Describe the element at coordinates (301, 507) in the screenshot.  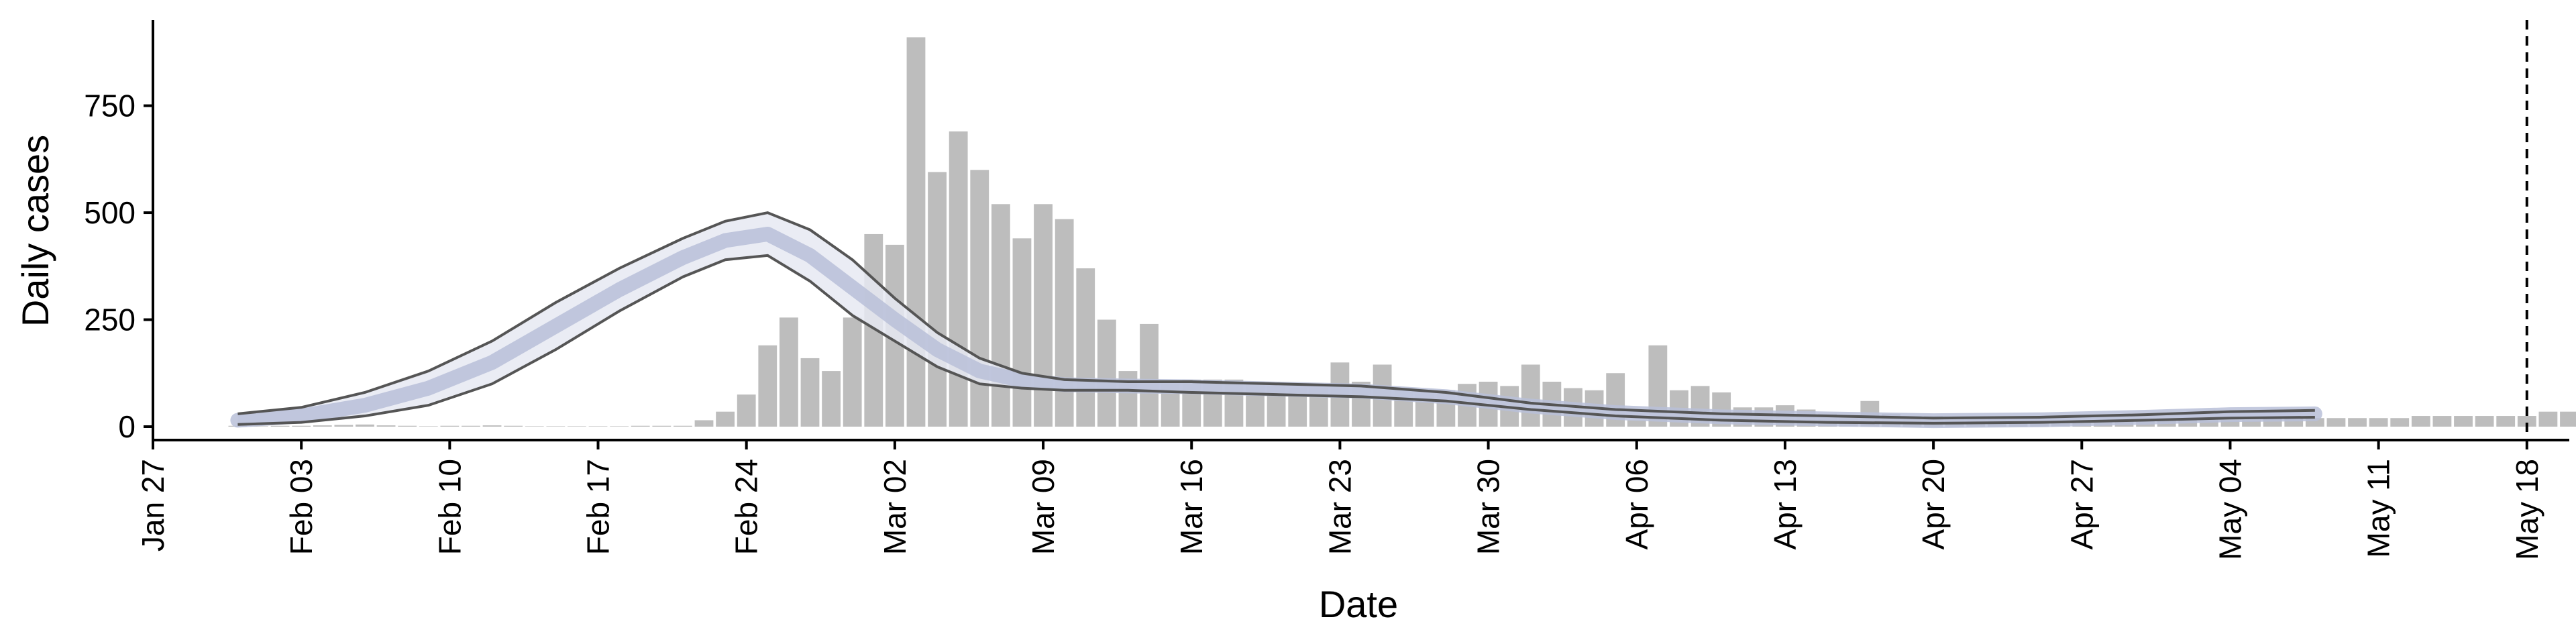
I see `x-tick-label: Feb 03` at that location.